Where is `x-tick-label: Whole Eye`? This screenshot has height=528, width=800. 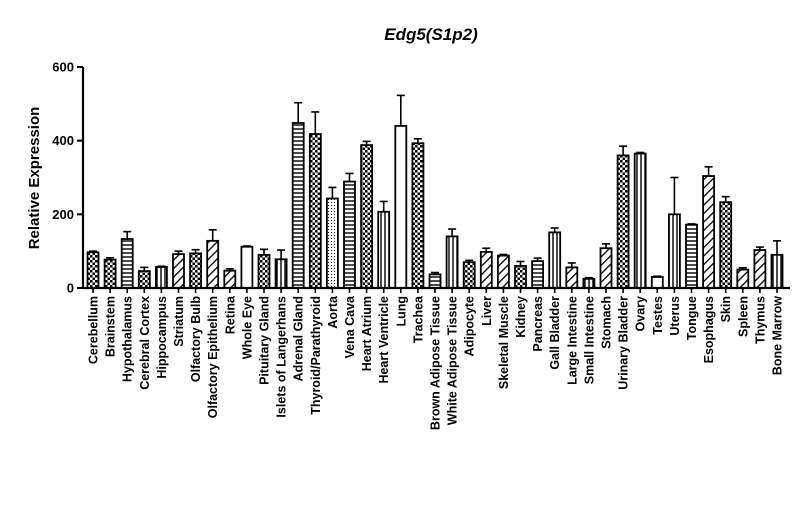 x-tick-label: Whole Eye is located at coordinates (247, 327).